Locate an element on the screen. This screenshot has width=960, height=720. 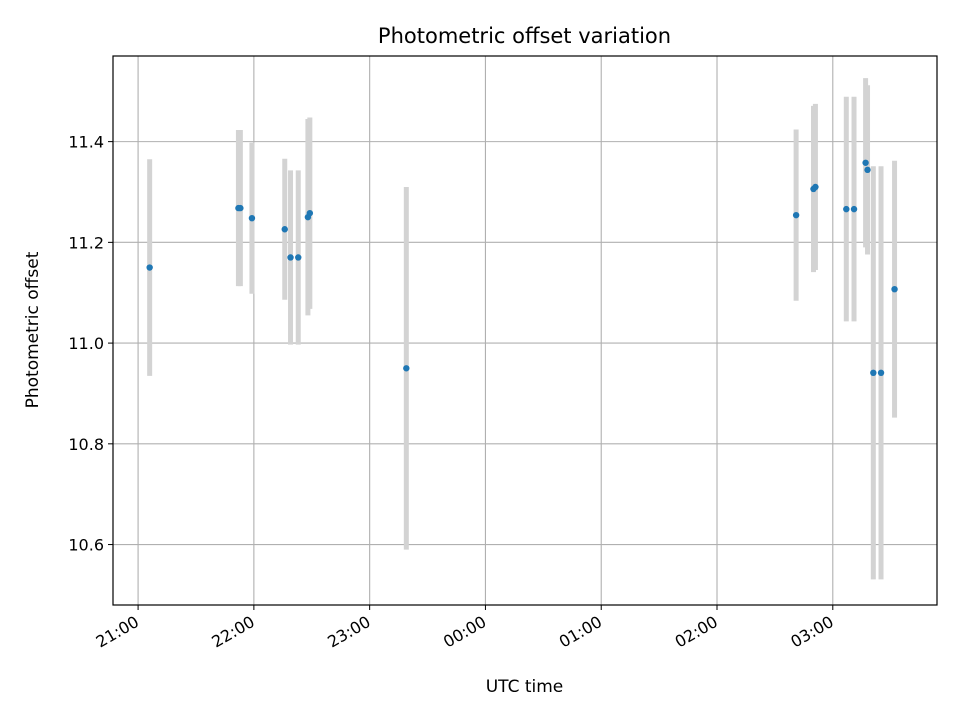
y-tick-label: 11.2 is located at coordinates (86, 242).